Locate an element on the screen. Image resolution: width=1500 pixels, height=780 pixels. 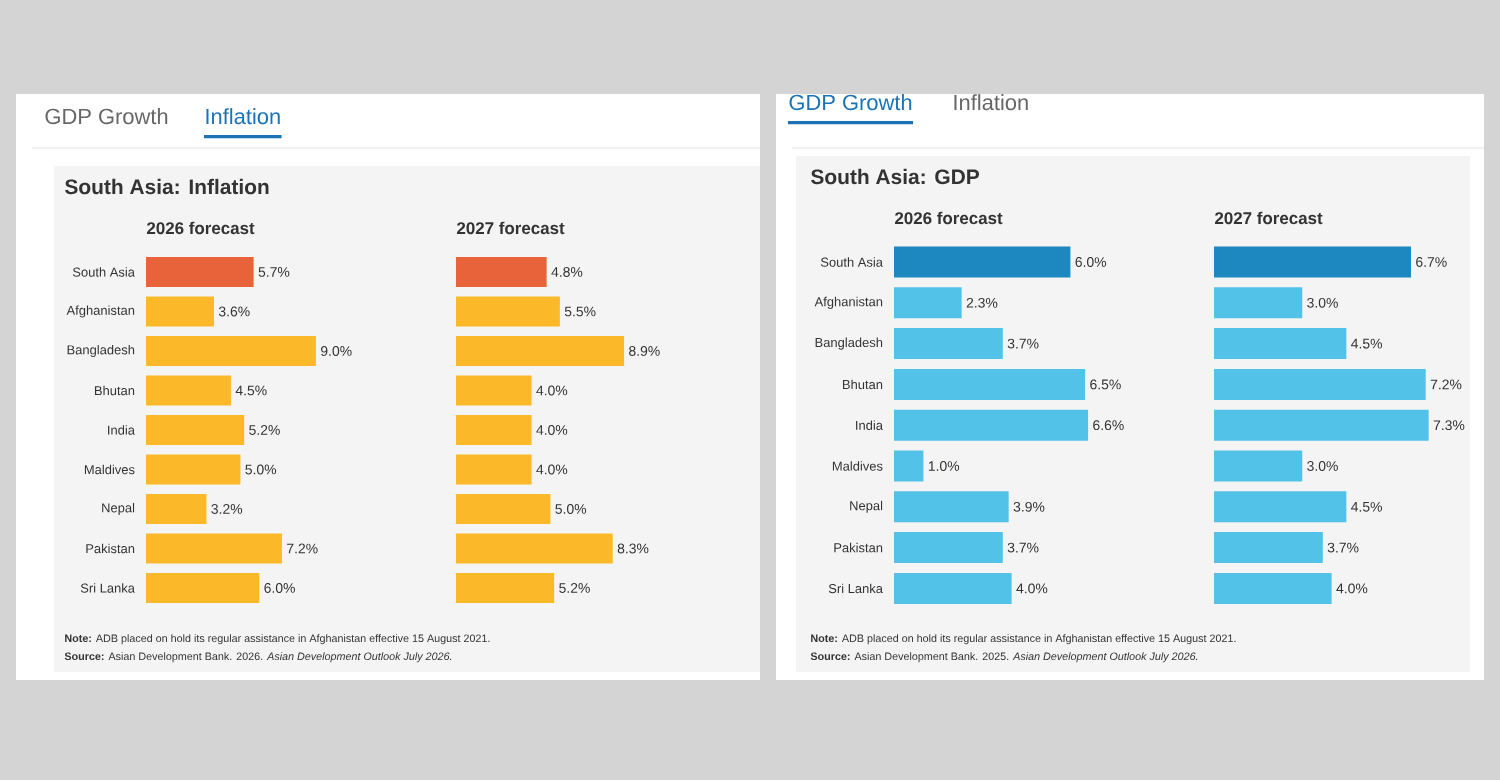
chart-title: South Asia: GDP is located at coordinates (895, 176).